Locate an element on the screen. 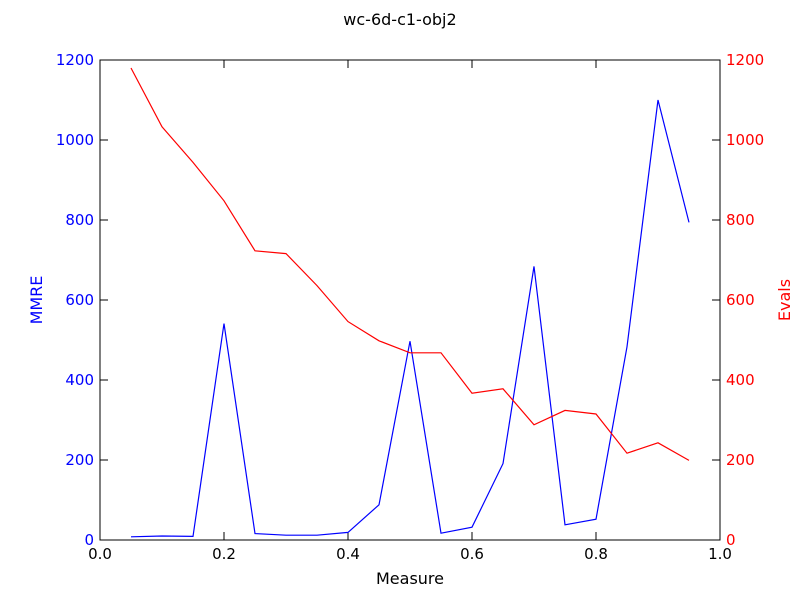 The image size is (800, 600). right-y-tick-label: 200 is located at coordinates (740, 460).